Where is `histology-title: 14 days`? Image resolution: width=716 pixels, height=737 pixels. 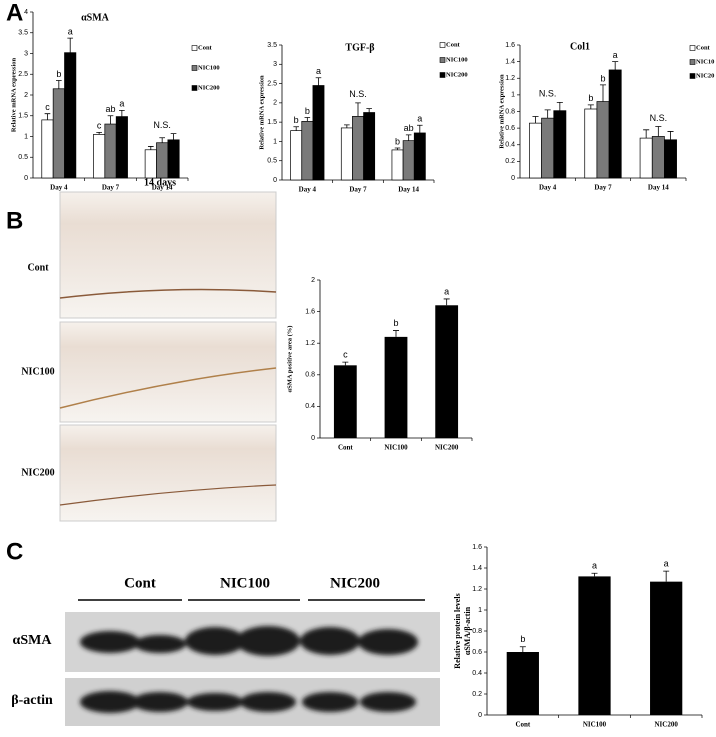 histology-title: 14 days is located at coordinates (160, 182).